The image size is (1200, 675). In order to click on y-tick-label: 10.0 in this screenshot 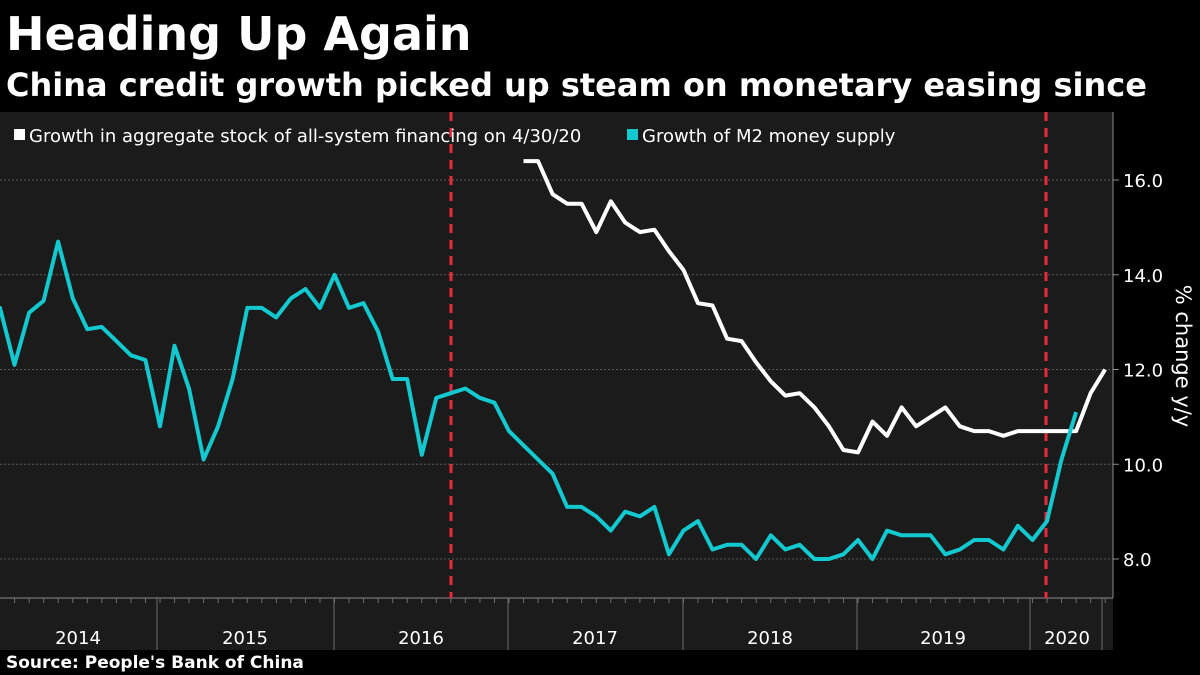, I will do `click(1143, 465)`.